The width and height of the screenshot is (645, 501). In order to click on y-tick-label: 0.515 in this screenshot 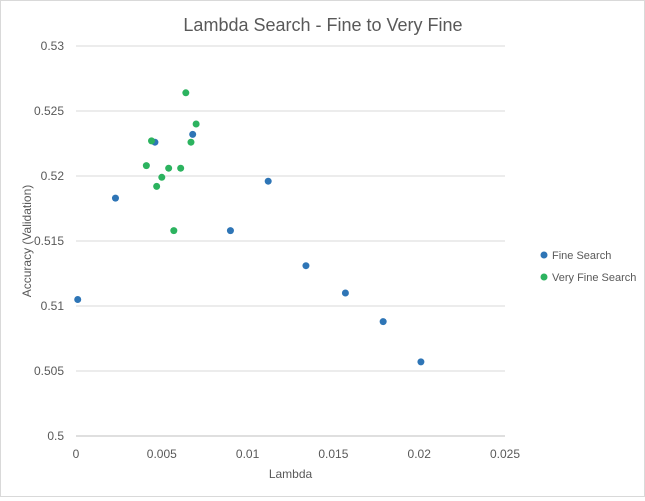, I will do `click(49, 241)`.